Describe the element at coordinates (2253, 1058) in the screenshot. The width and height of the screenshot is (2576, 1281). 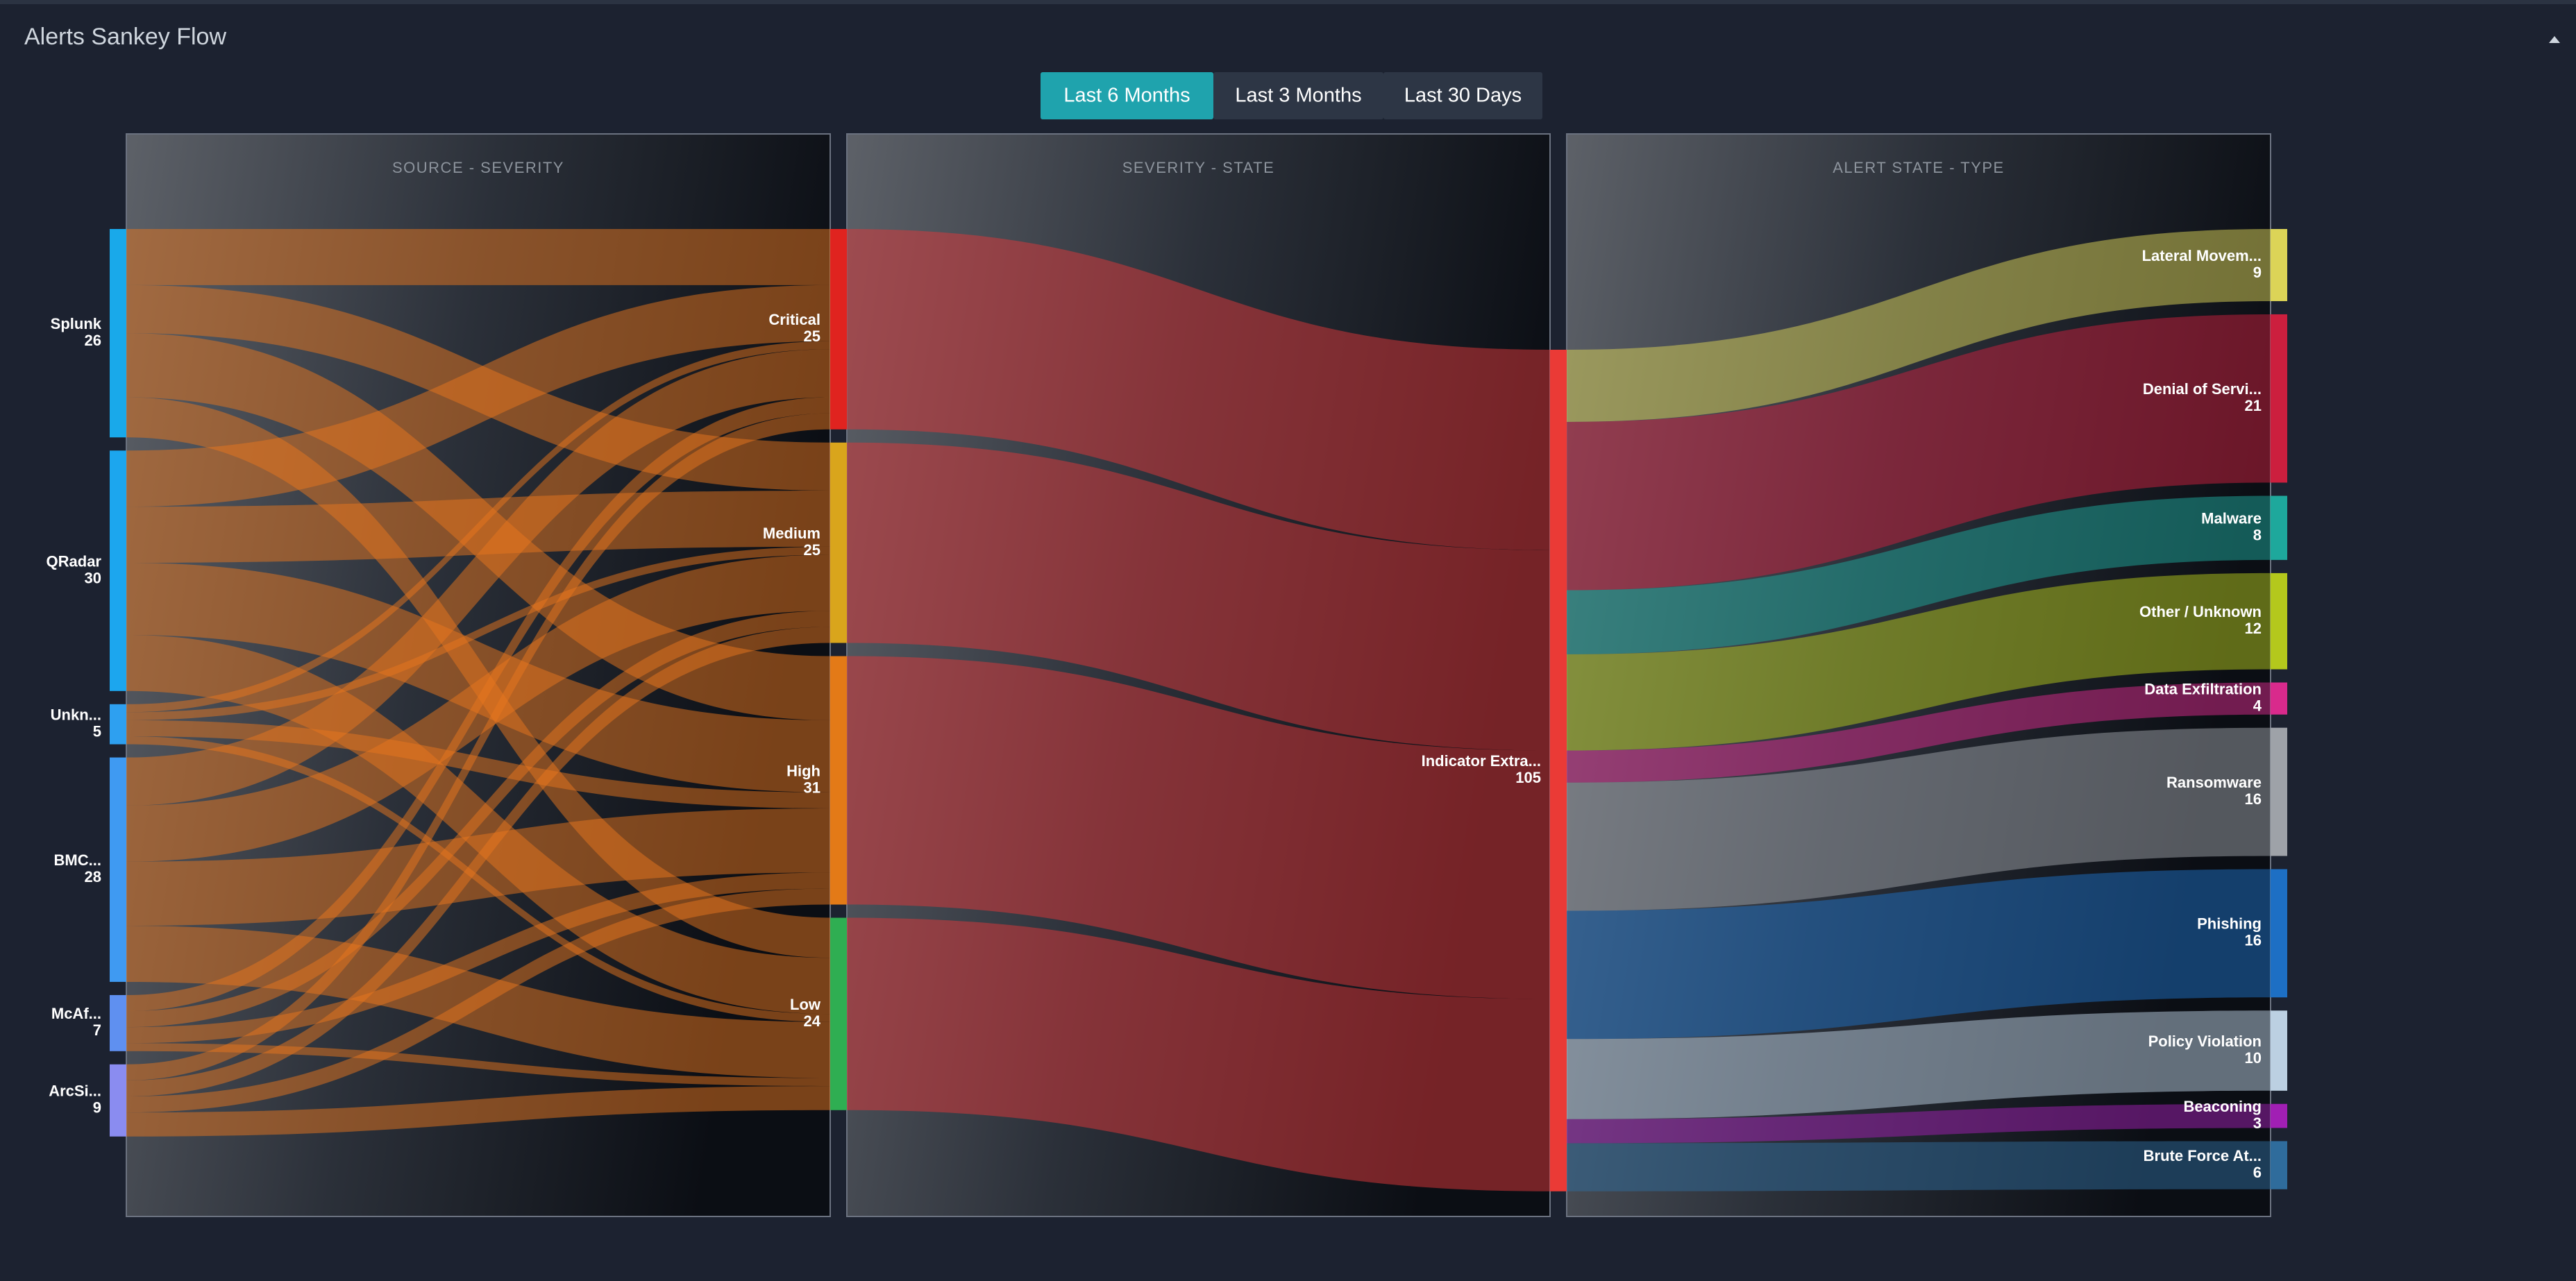
I see `node-value: 10` at that location.